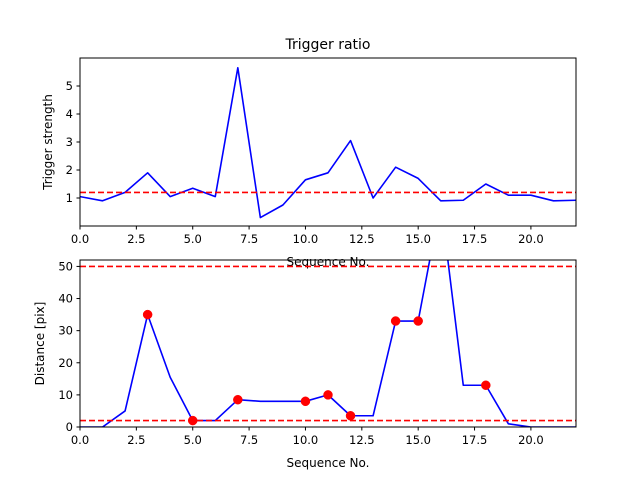 The width and height of the screenshot is (640, 480). What do you see at coordinates (65, 266) in the screenshot?
I see `y-tick-label: 50` at bounding box center [65, 266].